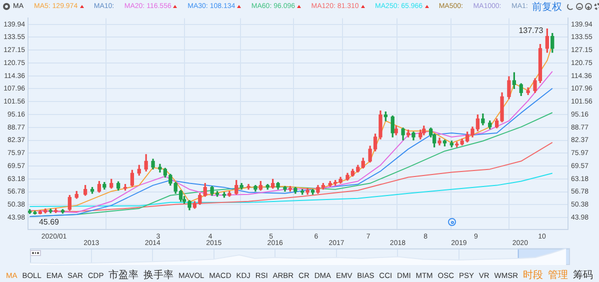 The width and height of the screenshot is (599, 282). What do you see at coordinates (547, 7) in the screenshot?
I see `text: 前复权` at bounding box center [547, 7].